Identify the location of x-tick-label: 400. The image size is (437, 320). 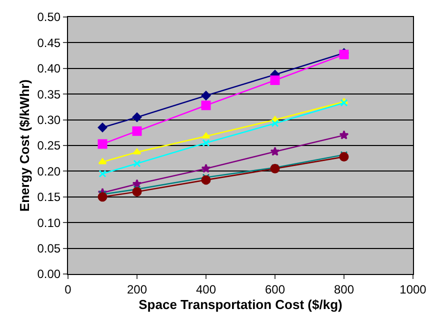
(206, 289).